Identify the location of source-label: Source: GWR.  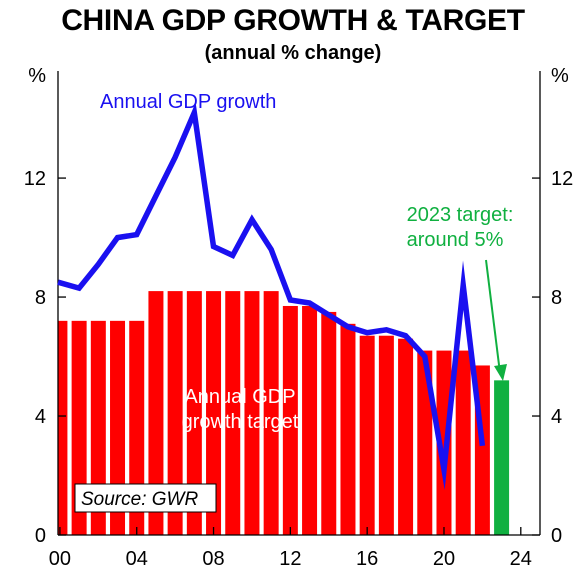
(139, 499).